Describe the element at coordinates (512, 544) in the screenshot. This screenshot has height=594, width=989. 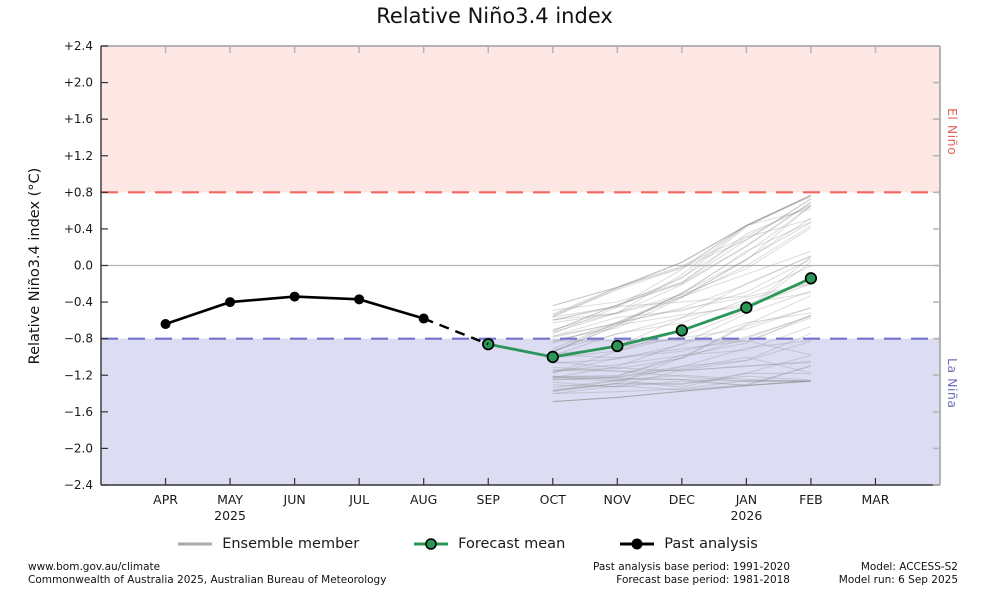
I see `legend-label: Forecast mean` at that location.